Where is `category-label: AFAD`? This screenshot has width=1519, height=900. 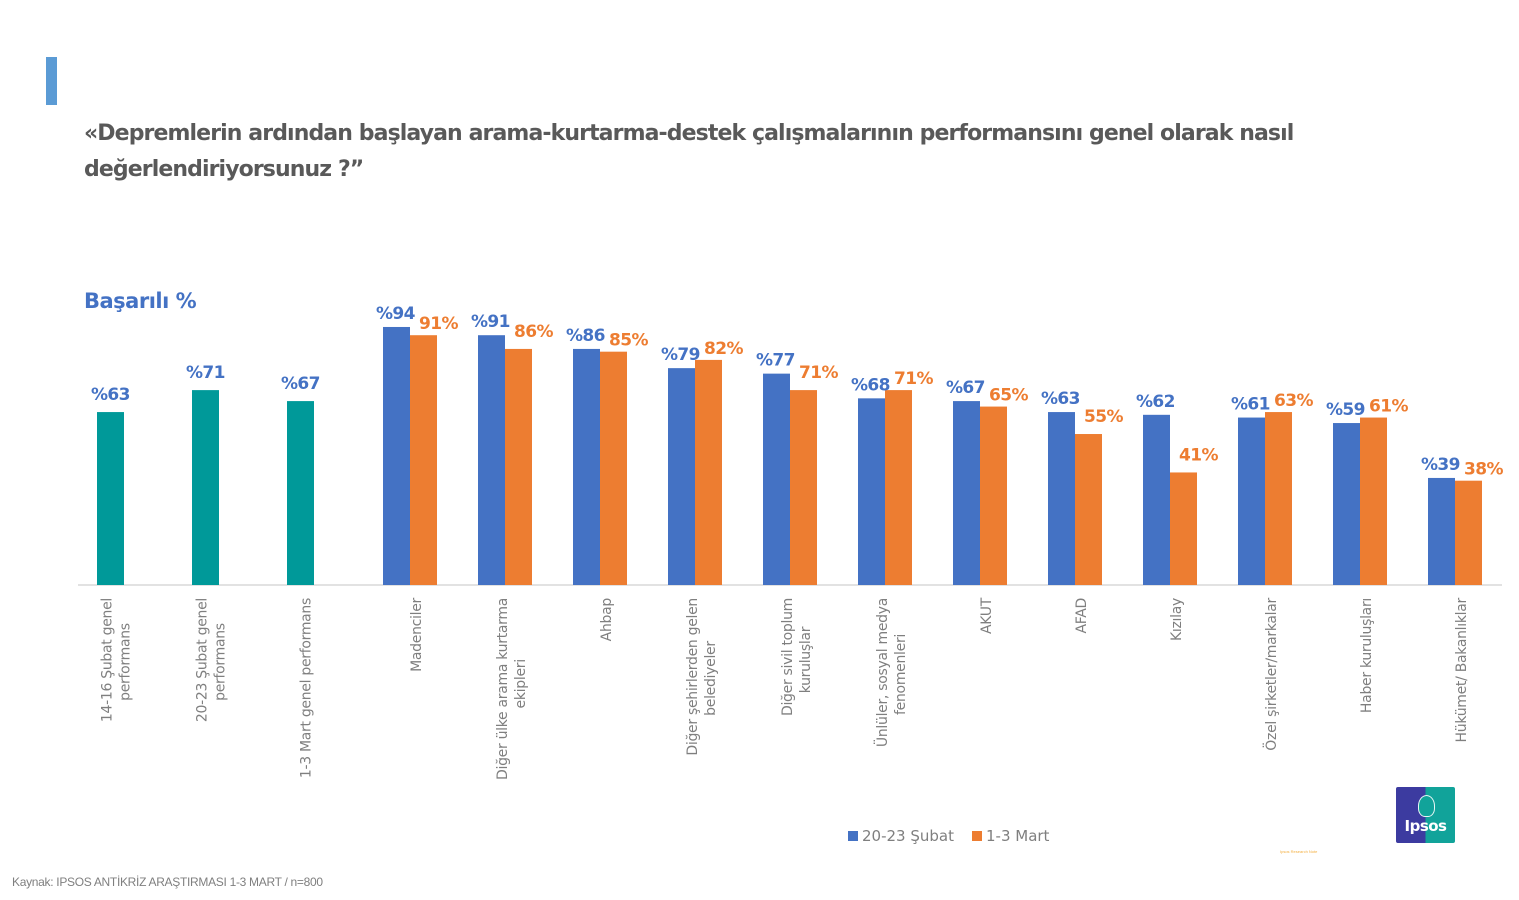
category-label: AFAD is located at coordinates (1082, 616).